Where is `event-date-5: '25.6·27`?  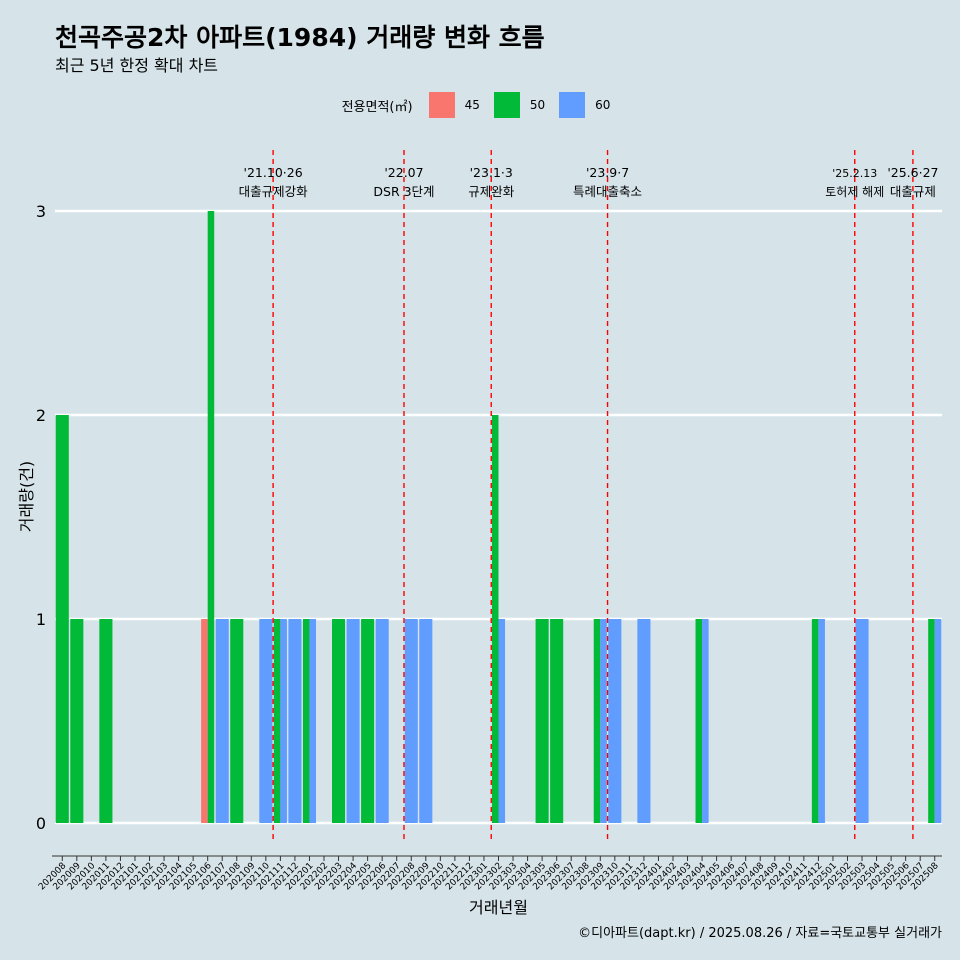
event-date-5: '25.6·27 is located at coordinates (912, 172).